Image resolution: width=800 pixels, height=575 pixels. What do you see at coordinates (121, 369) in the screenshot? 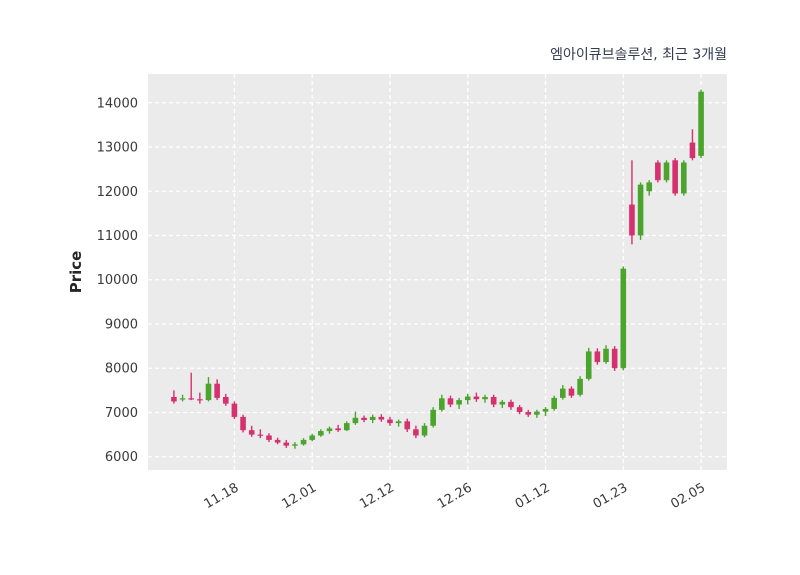
I see `y-tick-label: 8000` at bounding box center [121, 369].